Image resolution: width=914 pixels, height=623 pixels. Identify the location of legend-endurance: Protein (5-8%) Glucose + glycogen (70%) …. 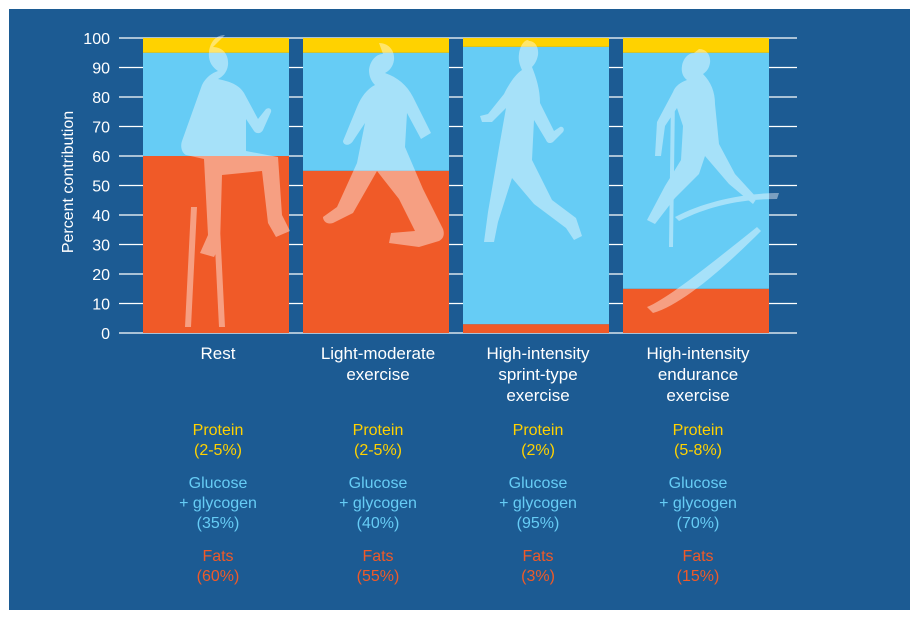
(698, 504).